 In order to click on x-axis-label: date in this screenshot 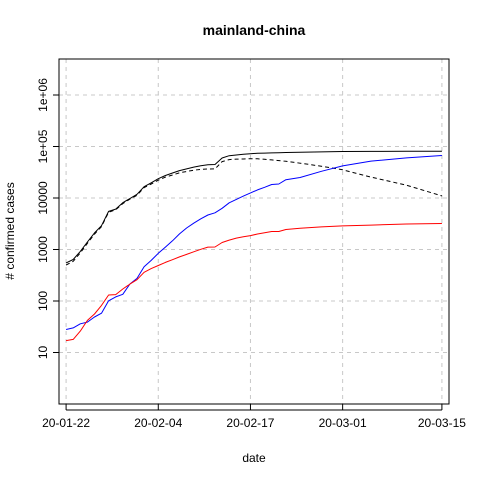, I will do `click(254, 458)`.